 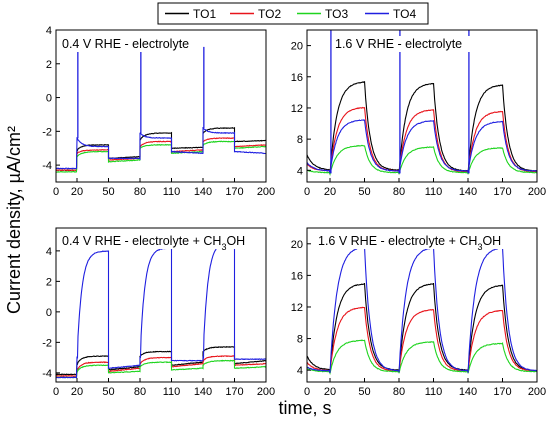 What do you see at coordinates (269, 14) in the screenshot?
I see `legend-label-to2: TO2` at bounding box center [269, 14].